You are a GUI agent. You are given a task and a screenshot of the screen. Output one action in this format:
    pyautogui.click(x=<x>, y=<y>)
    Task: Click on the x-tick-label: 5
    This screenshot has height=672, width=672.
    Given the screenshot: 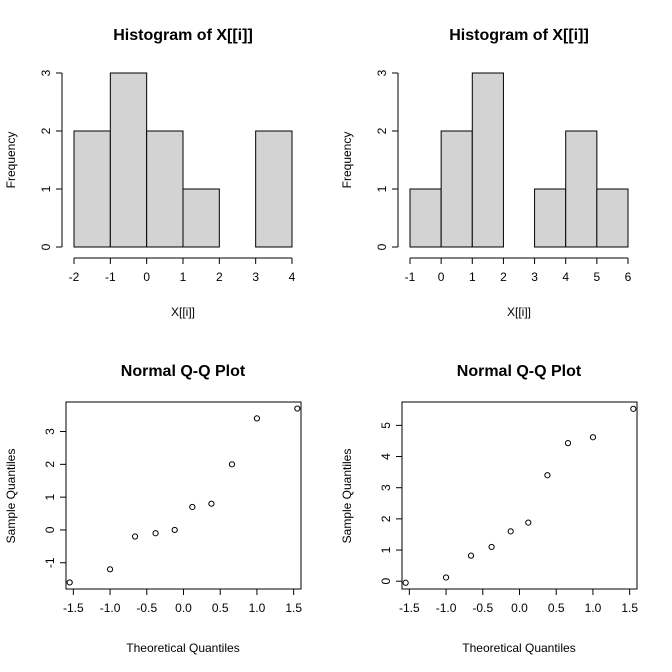 What is the action you would take?
    pyautogui.click(x=597, y=277)
    